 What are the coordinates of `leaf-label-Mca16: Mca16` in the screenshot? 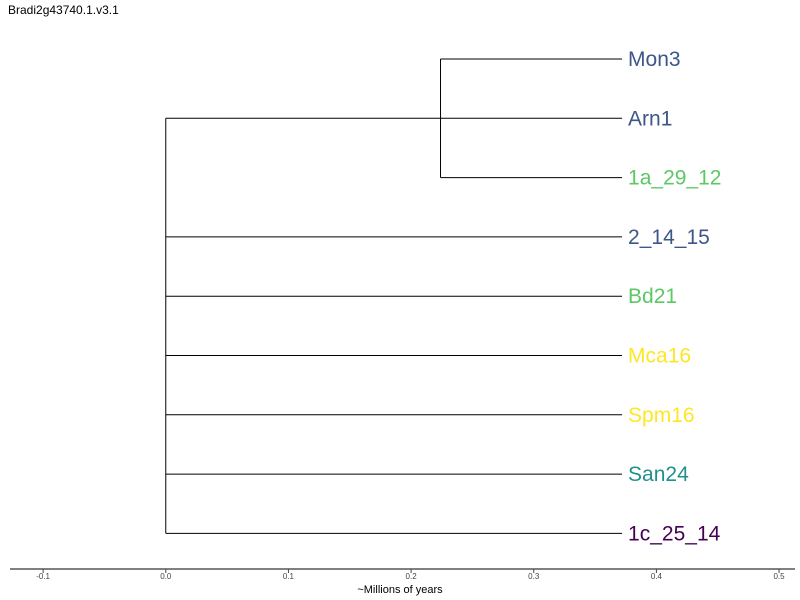 It's located at (659, 356).